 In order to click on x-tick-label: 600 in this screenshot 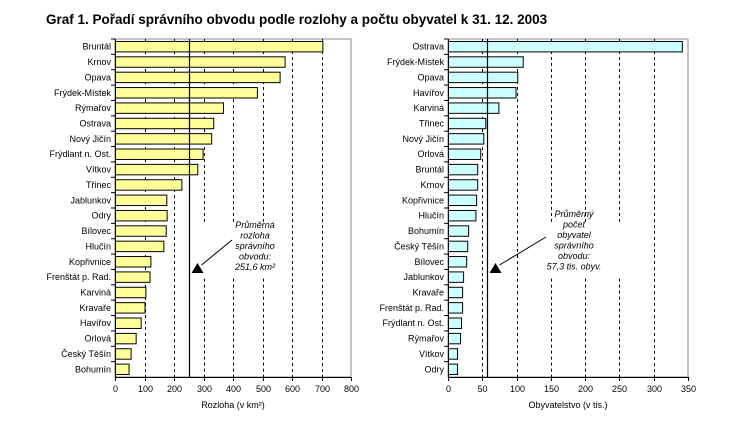, I will do `click(292, 389)`.